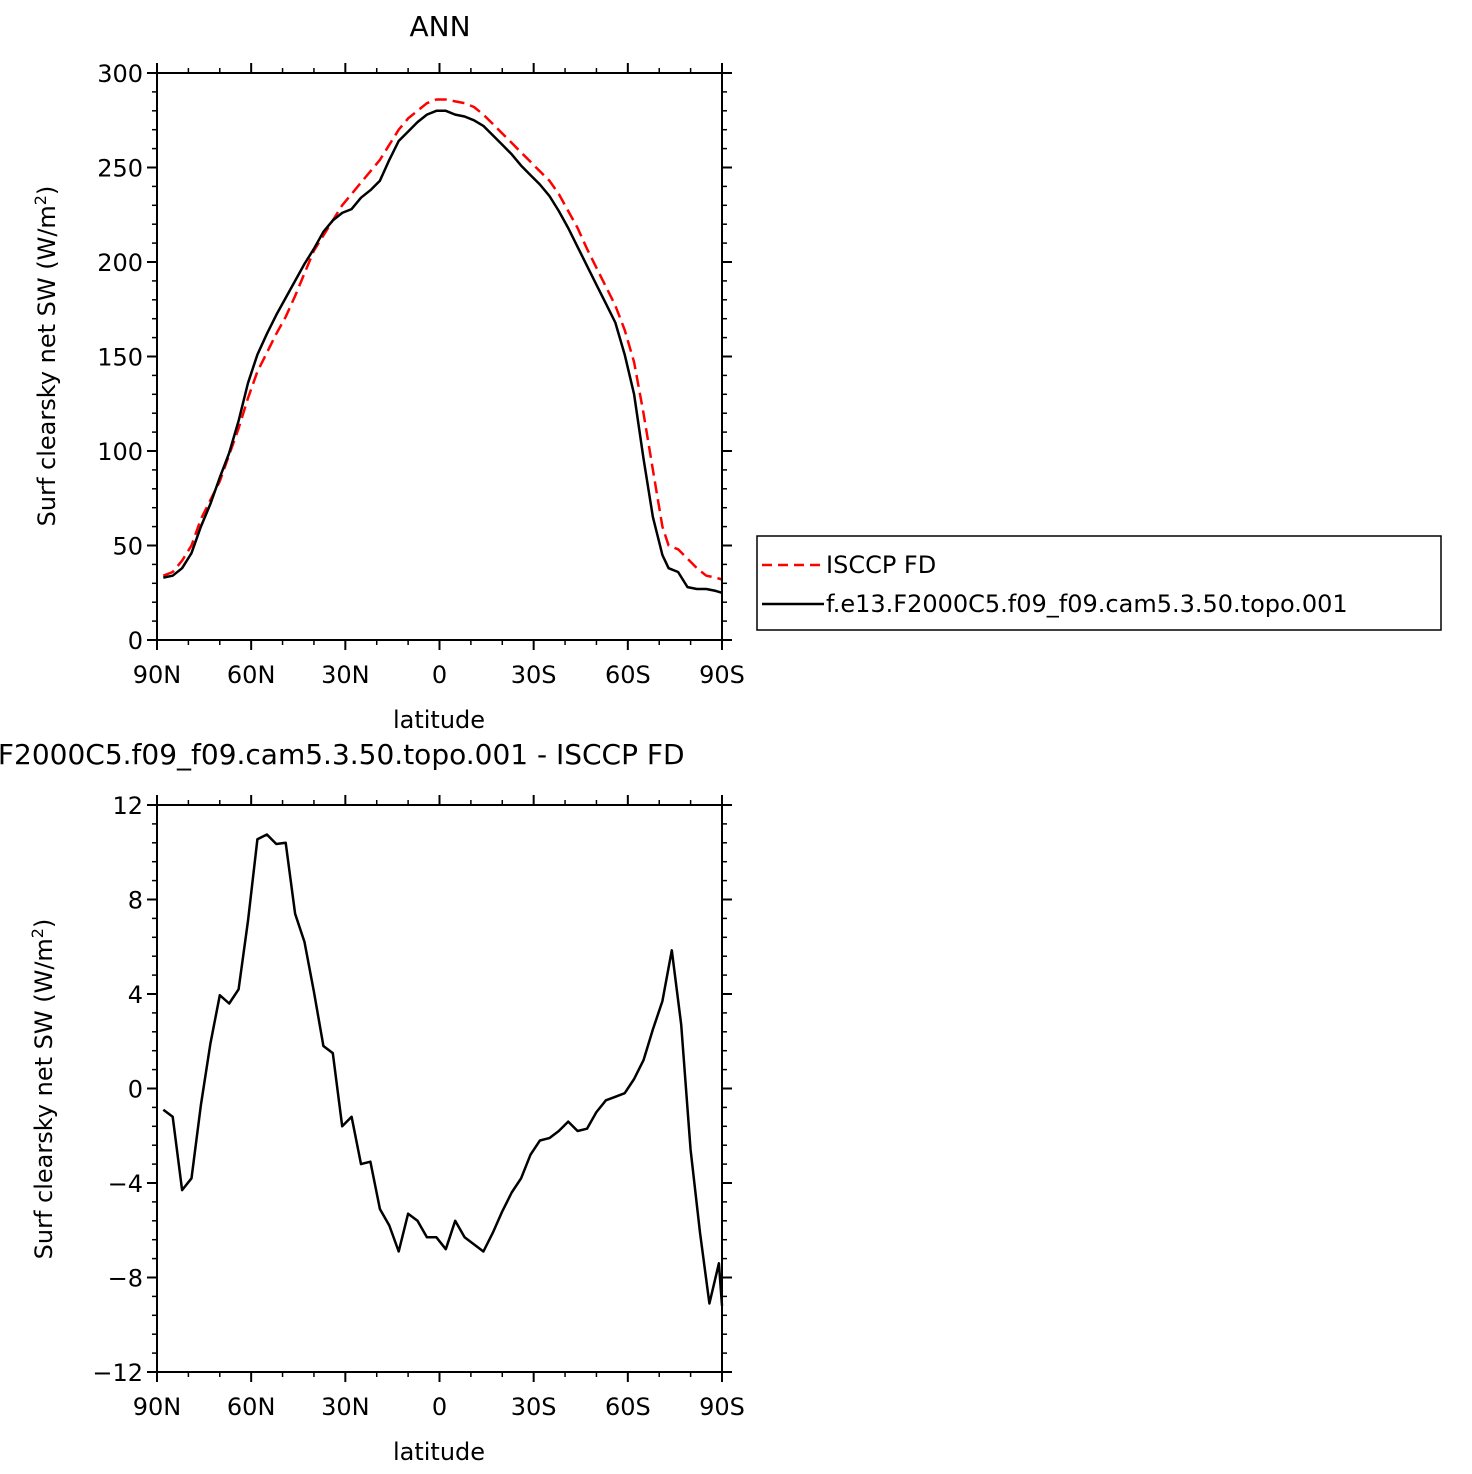 The image size is (1472, 1474). I want to click on series-line-isccp, so click(442, 339).